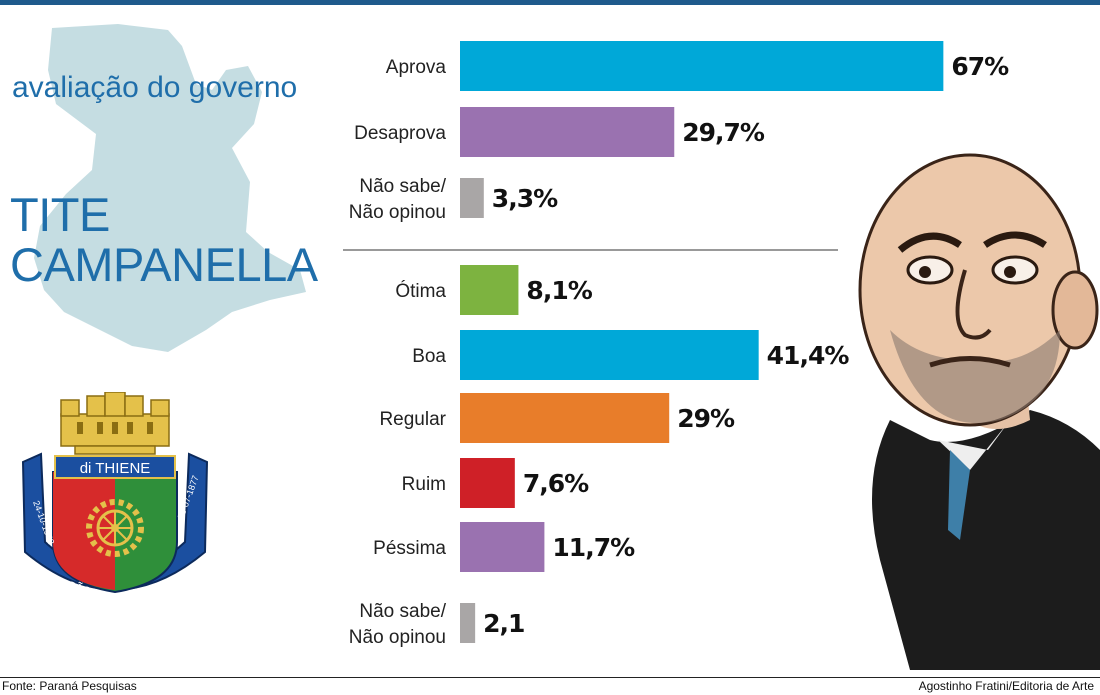 This screenshot has width=1100, height=695. I want to click on crest-gear, so click(115, 528).